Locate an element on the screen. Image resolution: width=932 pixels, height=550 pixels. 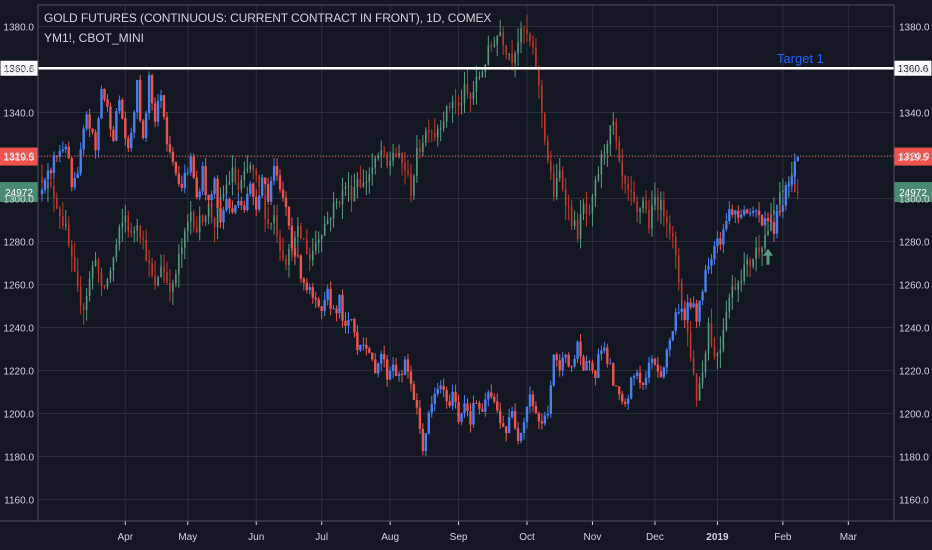
y-tick-label-right: 1160.0 is located at coordinates (914, 501).